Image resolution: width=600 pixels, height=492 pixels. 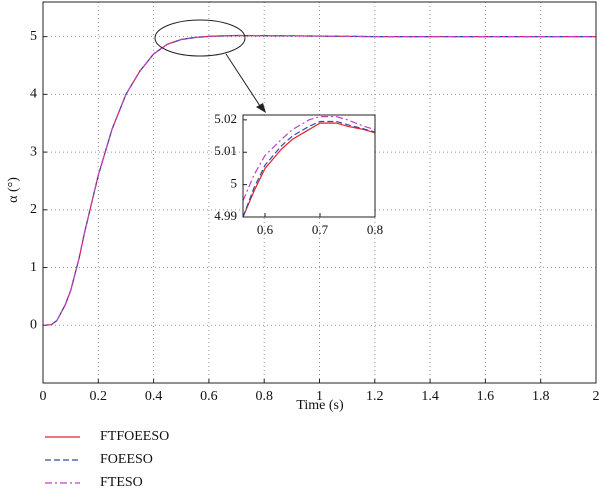 What do you see at coordinates (154, 396) in the screenshot?
I see `x-tick-label: 0.4` at bounding box center [154, 396].